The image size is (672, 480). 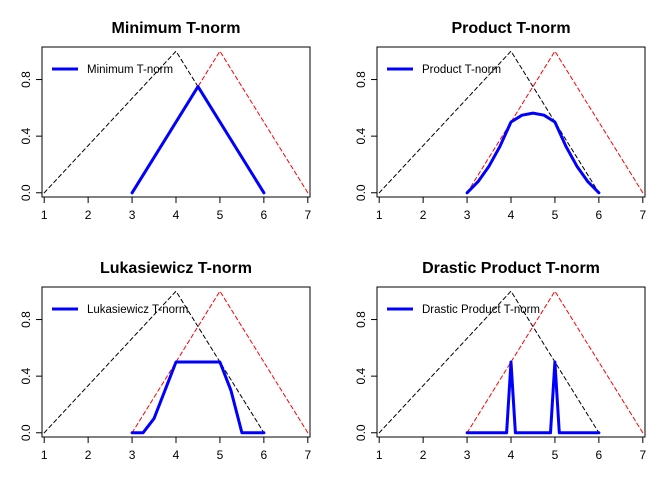 I want to click on legend-entry: Minimum T-norm, so click(x=130, y=70).